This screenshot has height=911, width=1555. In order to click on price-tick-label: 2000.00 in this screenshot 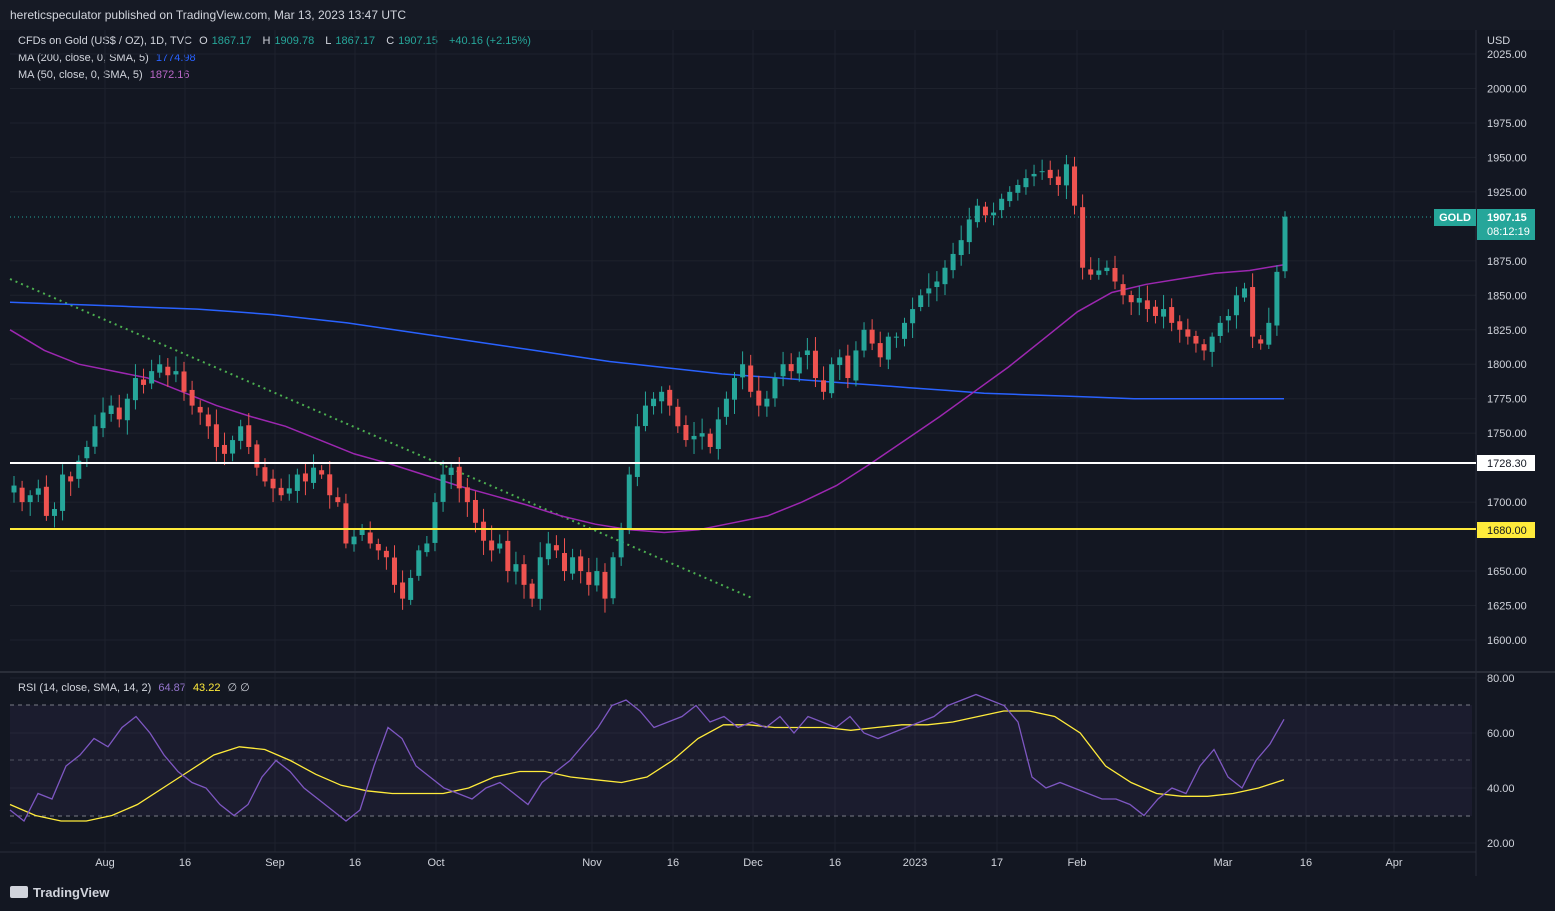, I will do `click(1507, 89)`.